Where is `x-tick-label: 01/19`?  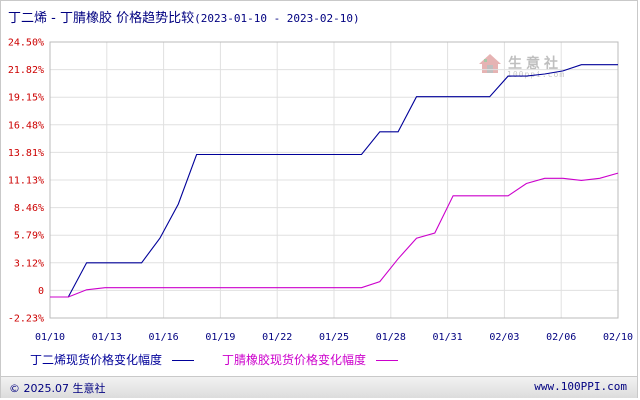 x-tick-label: 01/19 is located at coordinates (220, 337).